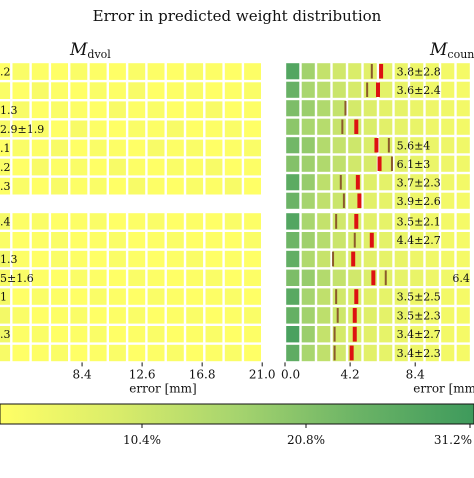 The height and width of the screenshot is (478, 474). I want to click on row-label: 3.6±2.4, so click(419, 90).